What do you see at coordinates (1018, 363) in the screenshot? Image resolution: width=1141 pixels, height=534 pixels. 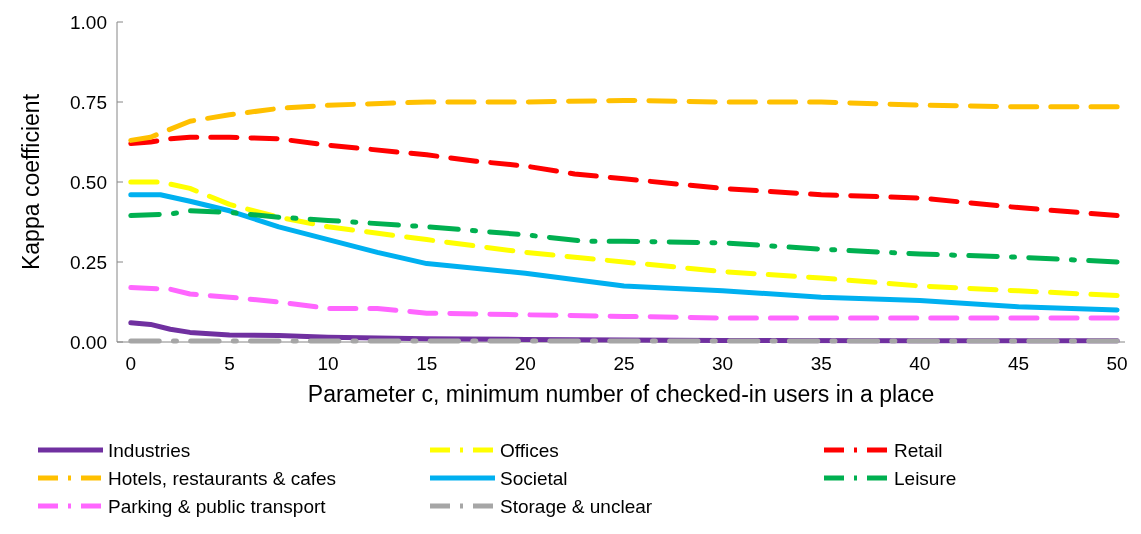 I see `x-tick-label: 45` at bounding box center [1018, 363].